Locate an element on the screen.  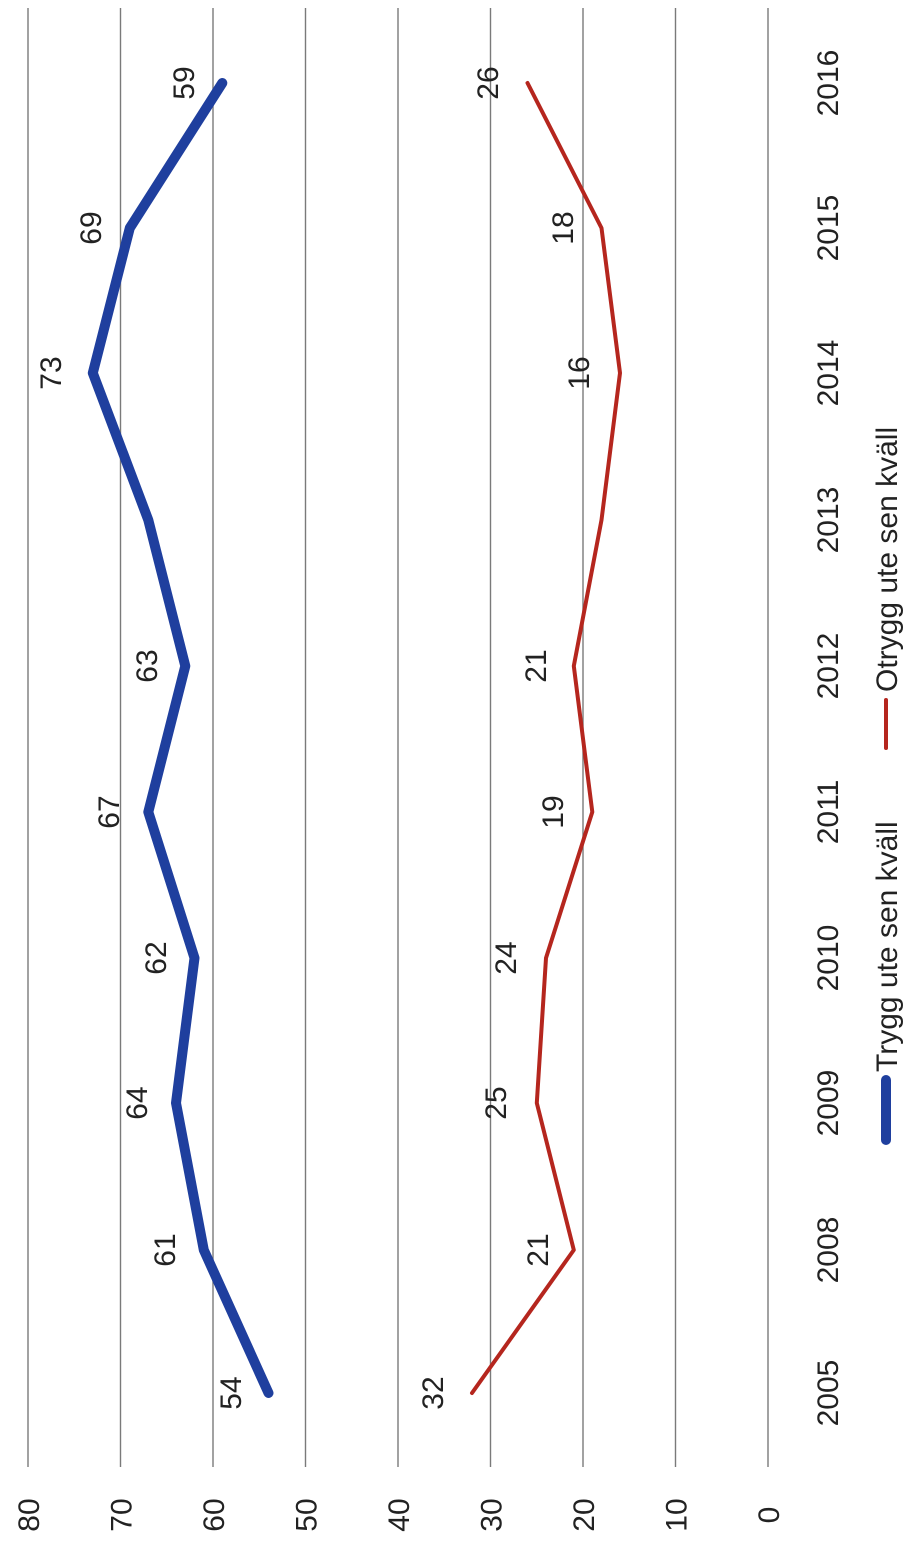
category-tick-label: 2015 is located at coordinates (828, 228).